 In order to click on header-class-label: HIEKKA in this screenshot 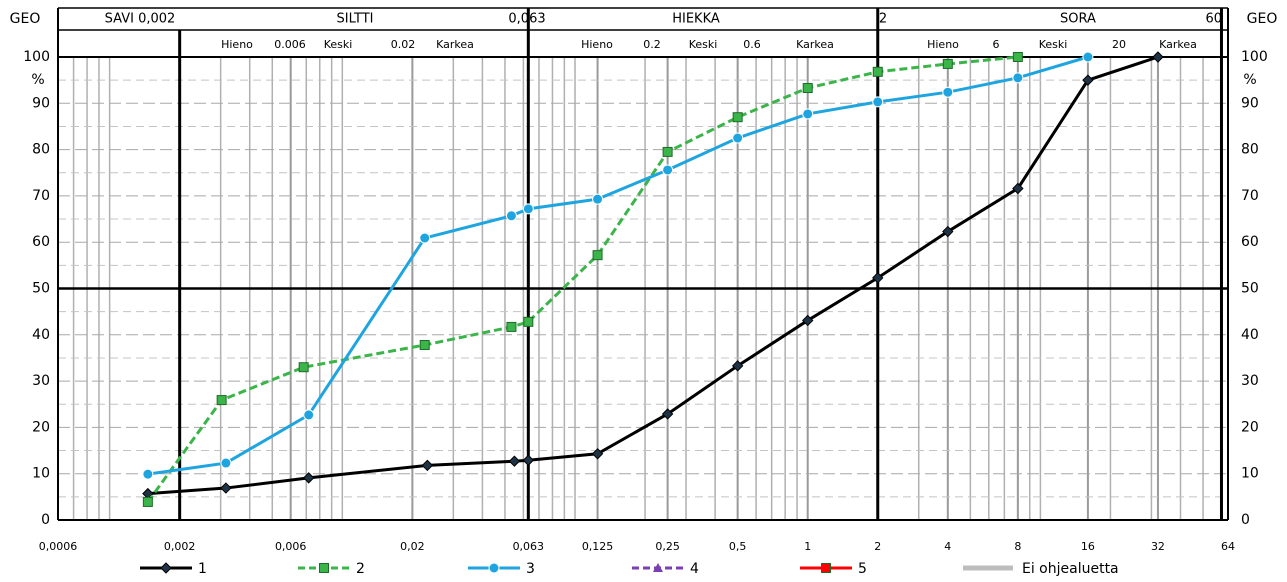, I will do `click(696, 19)`.